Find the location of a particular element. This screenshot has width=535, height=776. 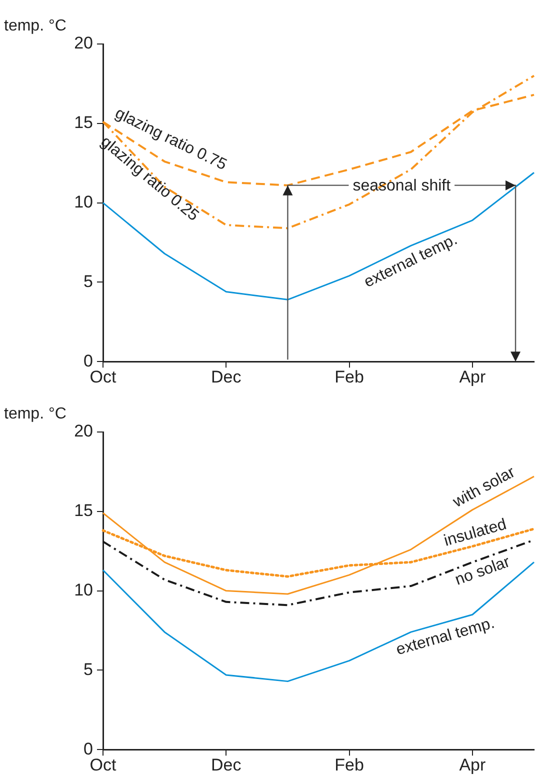

text: with solar is located at coordinates (484, 488).